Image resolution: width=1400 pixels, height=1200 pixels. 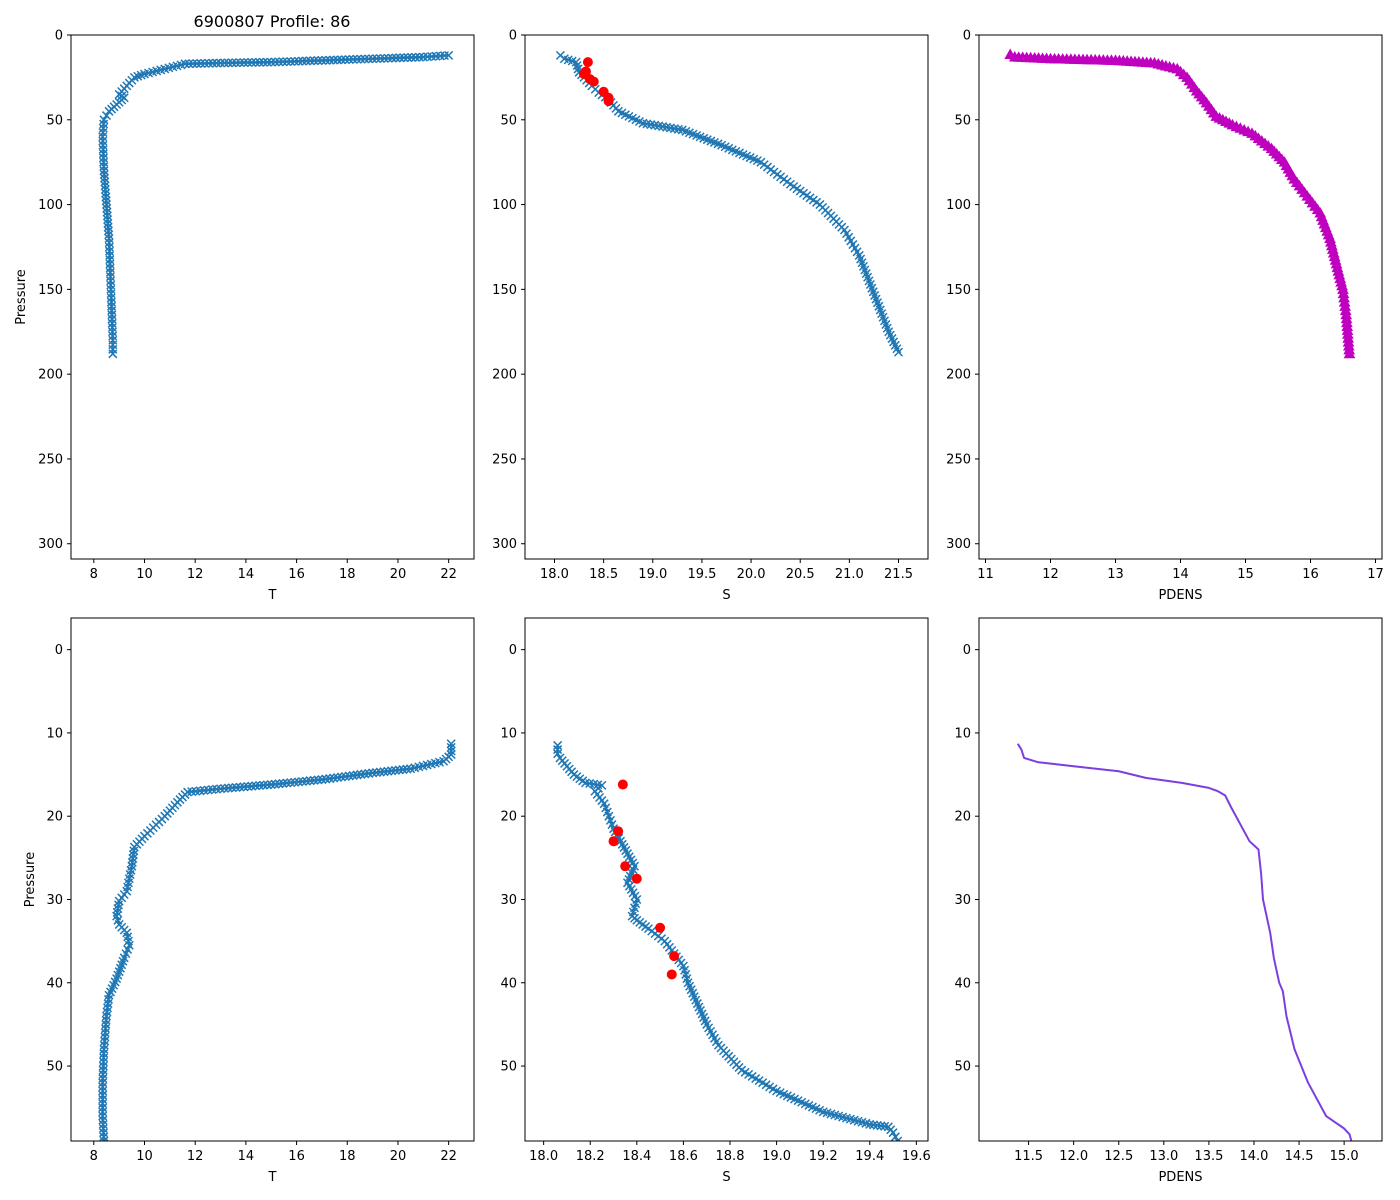 I want to click on x-axis-label: S, so click(x=726, y=595).